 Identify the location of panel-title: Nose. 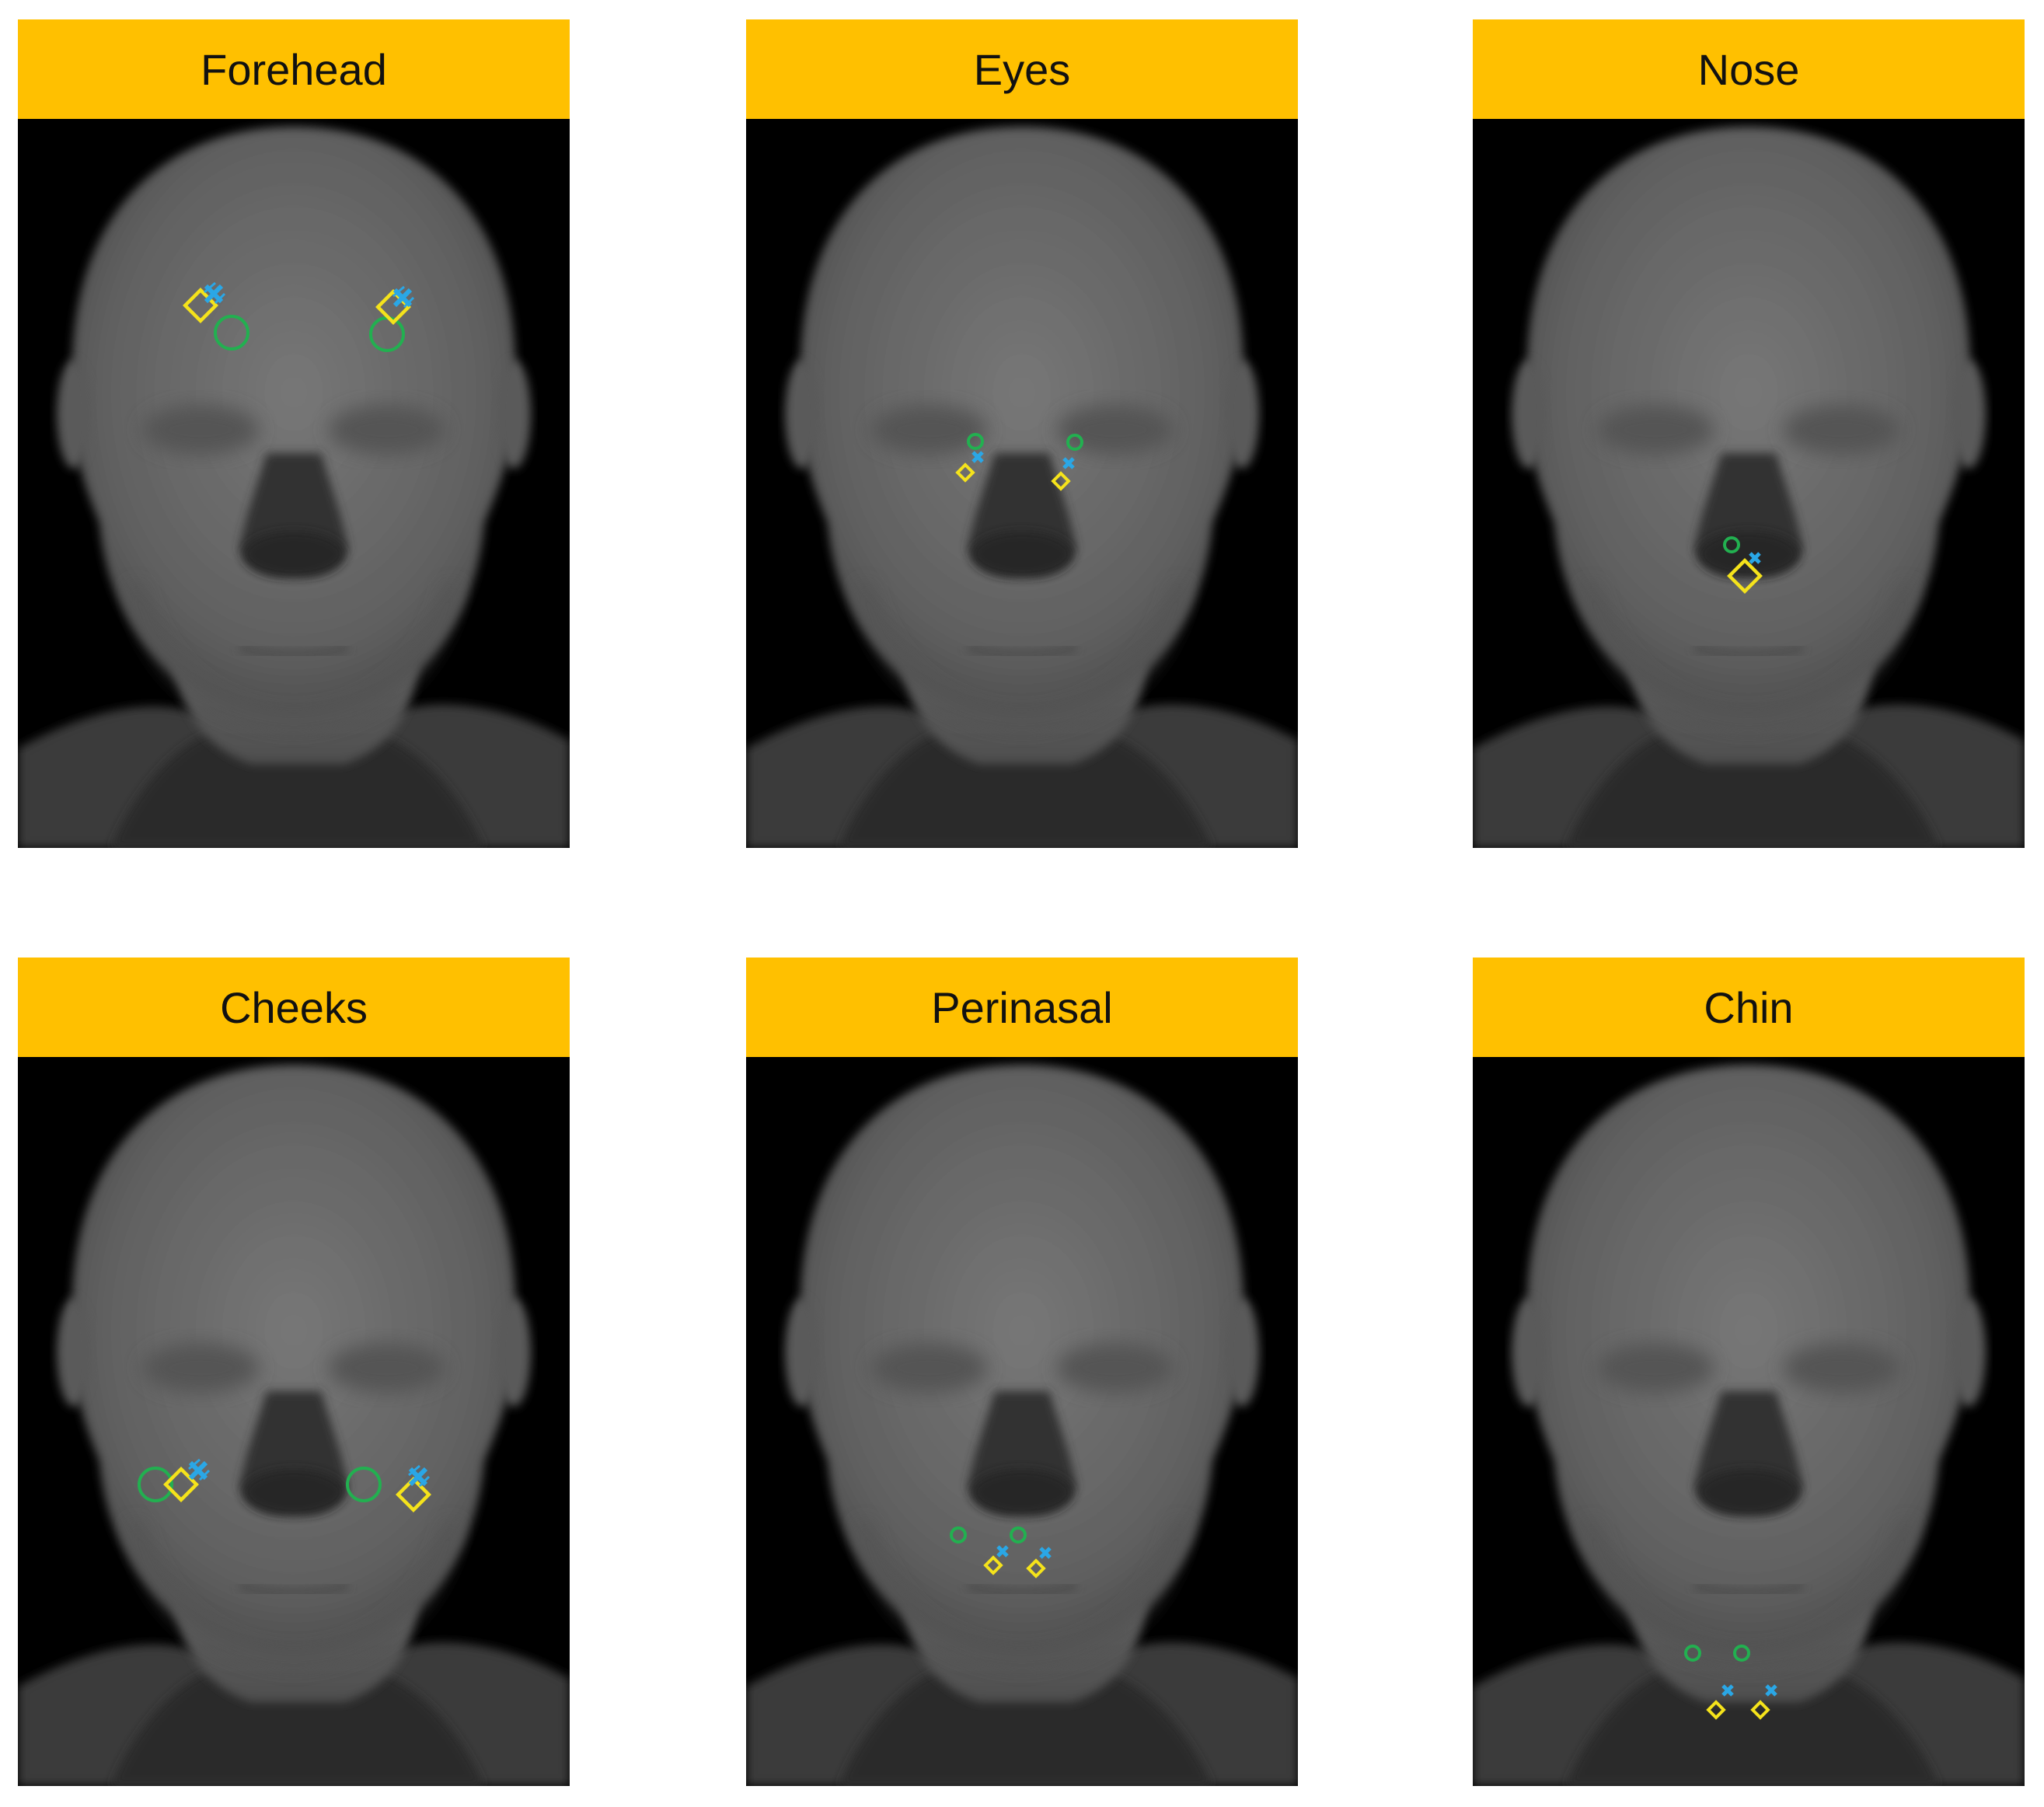
(1749, 69).